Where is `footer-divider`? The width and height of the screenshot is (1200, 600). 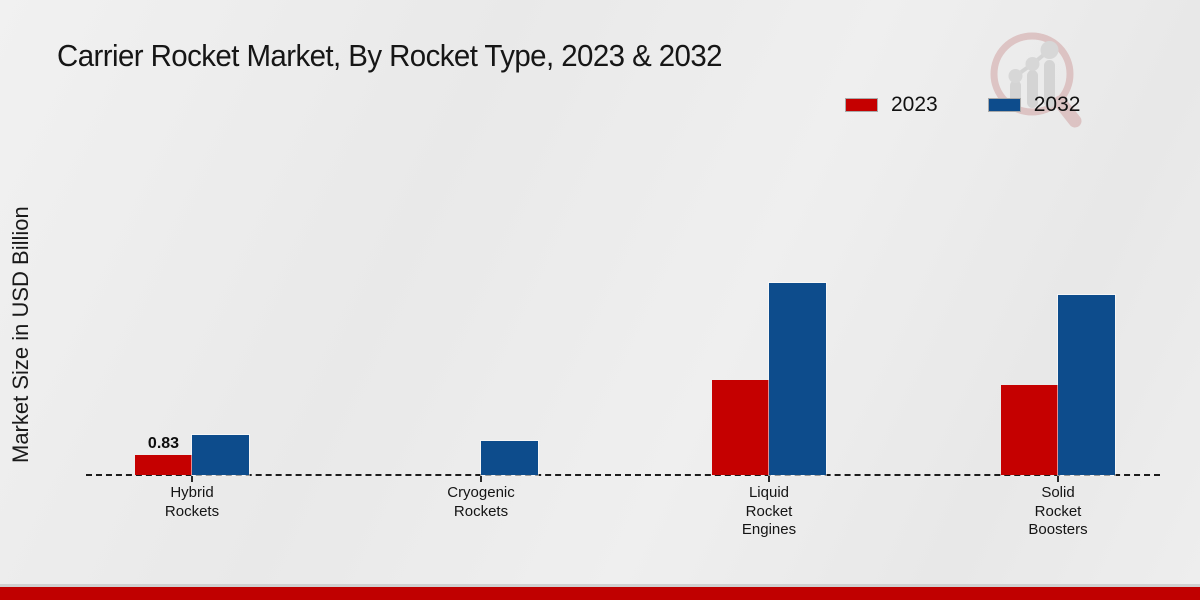 footer-divider is located at coordinates (600, 585).